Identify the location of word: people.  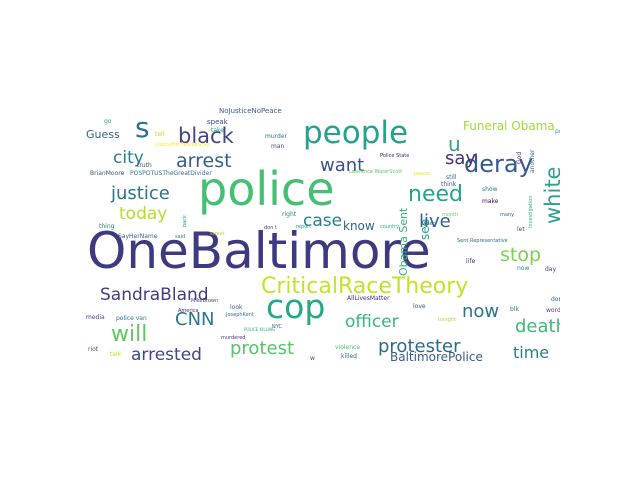
(356, 133).